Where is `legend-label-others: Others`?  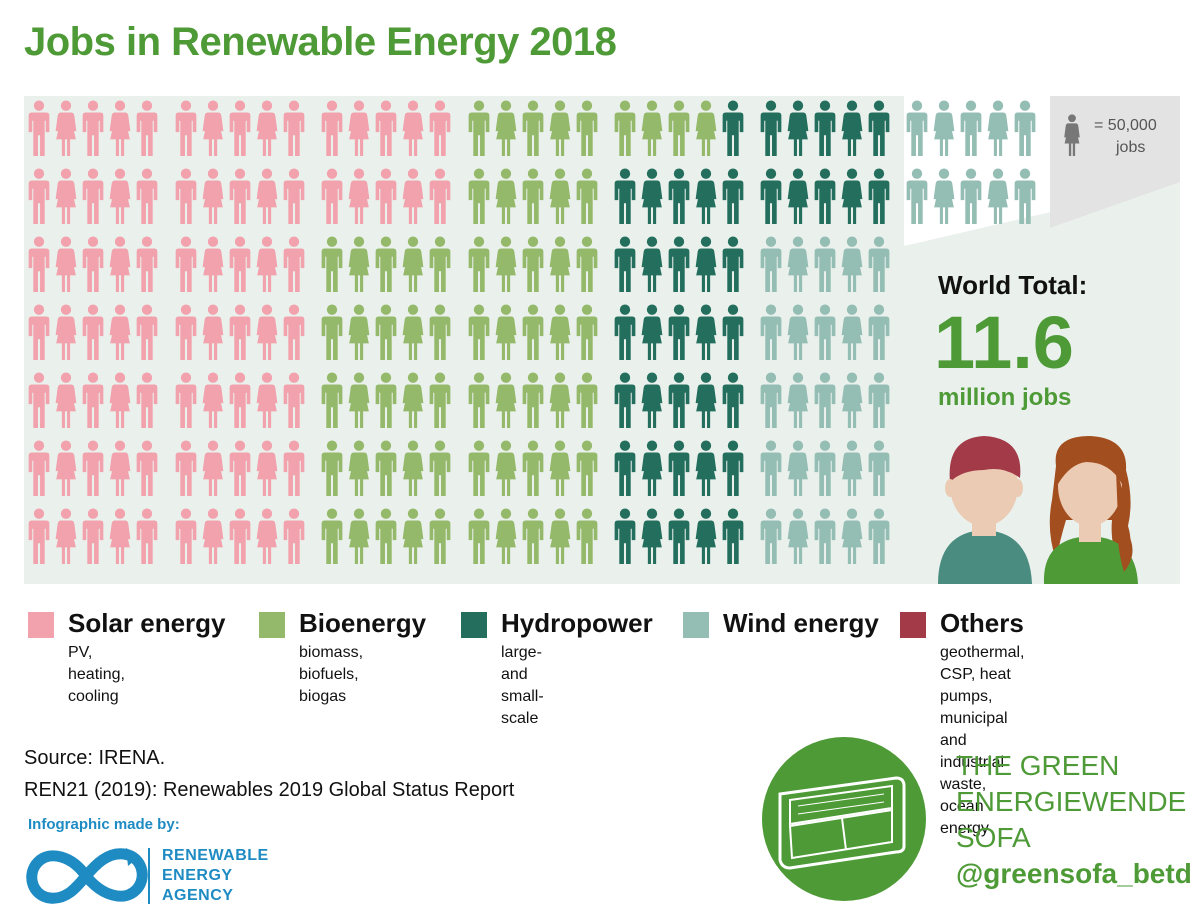
legend-label-others: Others is located at coordinates (982, 623).